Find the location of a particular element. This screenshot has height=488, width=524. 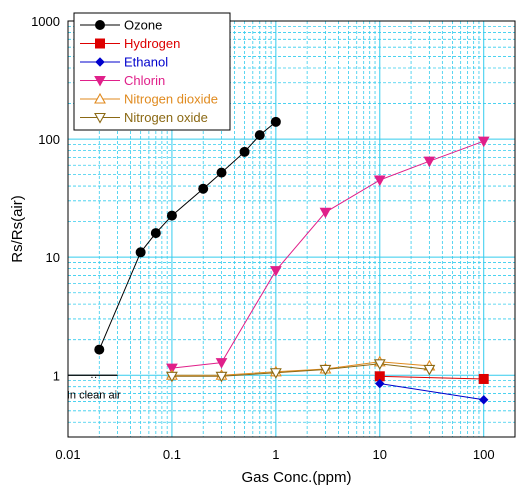

legend-label: Hydrogen is located at coordinates (152, 43).